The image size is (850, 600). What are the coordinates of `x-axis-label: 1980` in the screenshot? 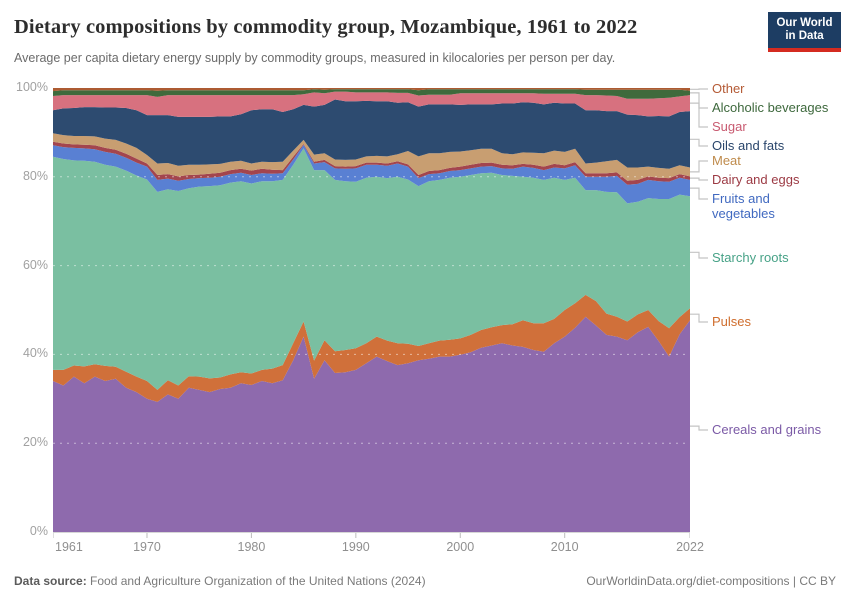 It's located at (251, 547).